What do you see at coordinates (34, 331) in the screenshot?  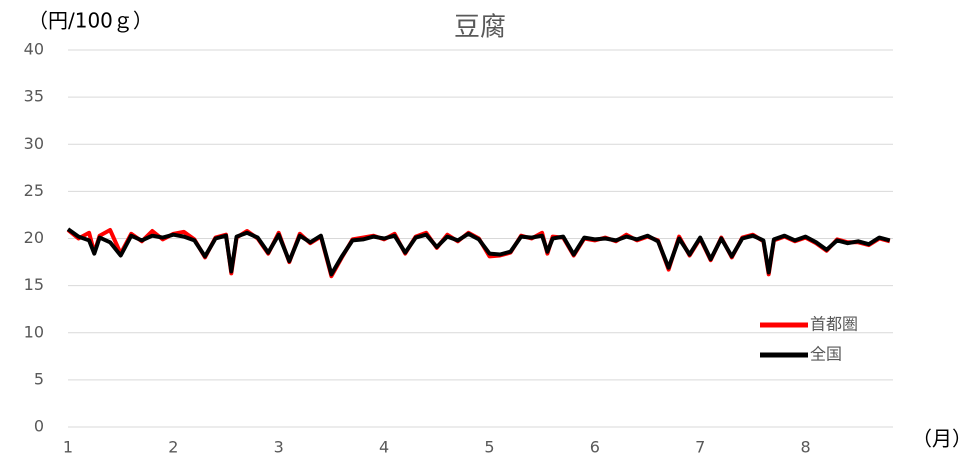 I see `y-tick-label: 10` at bounding box center [34, 331].